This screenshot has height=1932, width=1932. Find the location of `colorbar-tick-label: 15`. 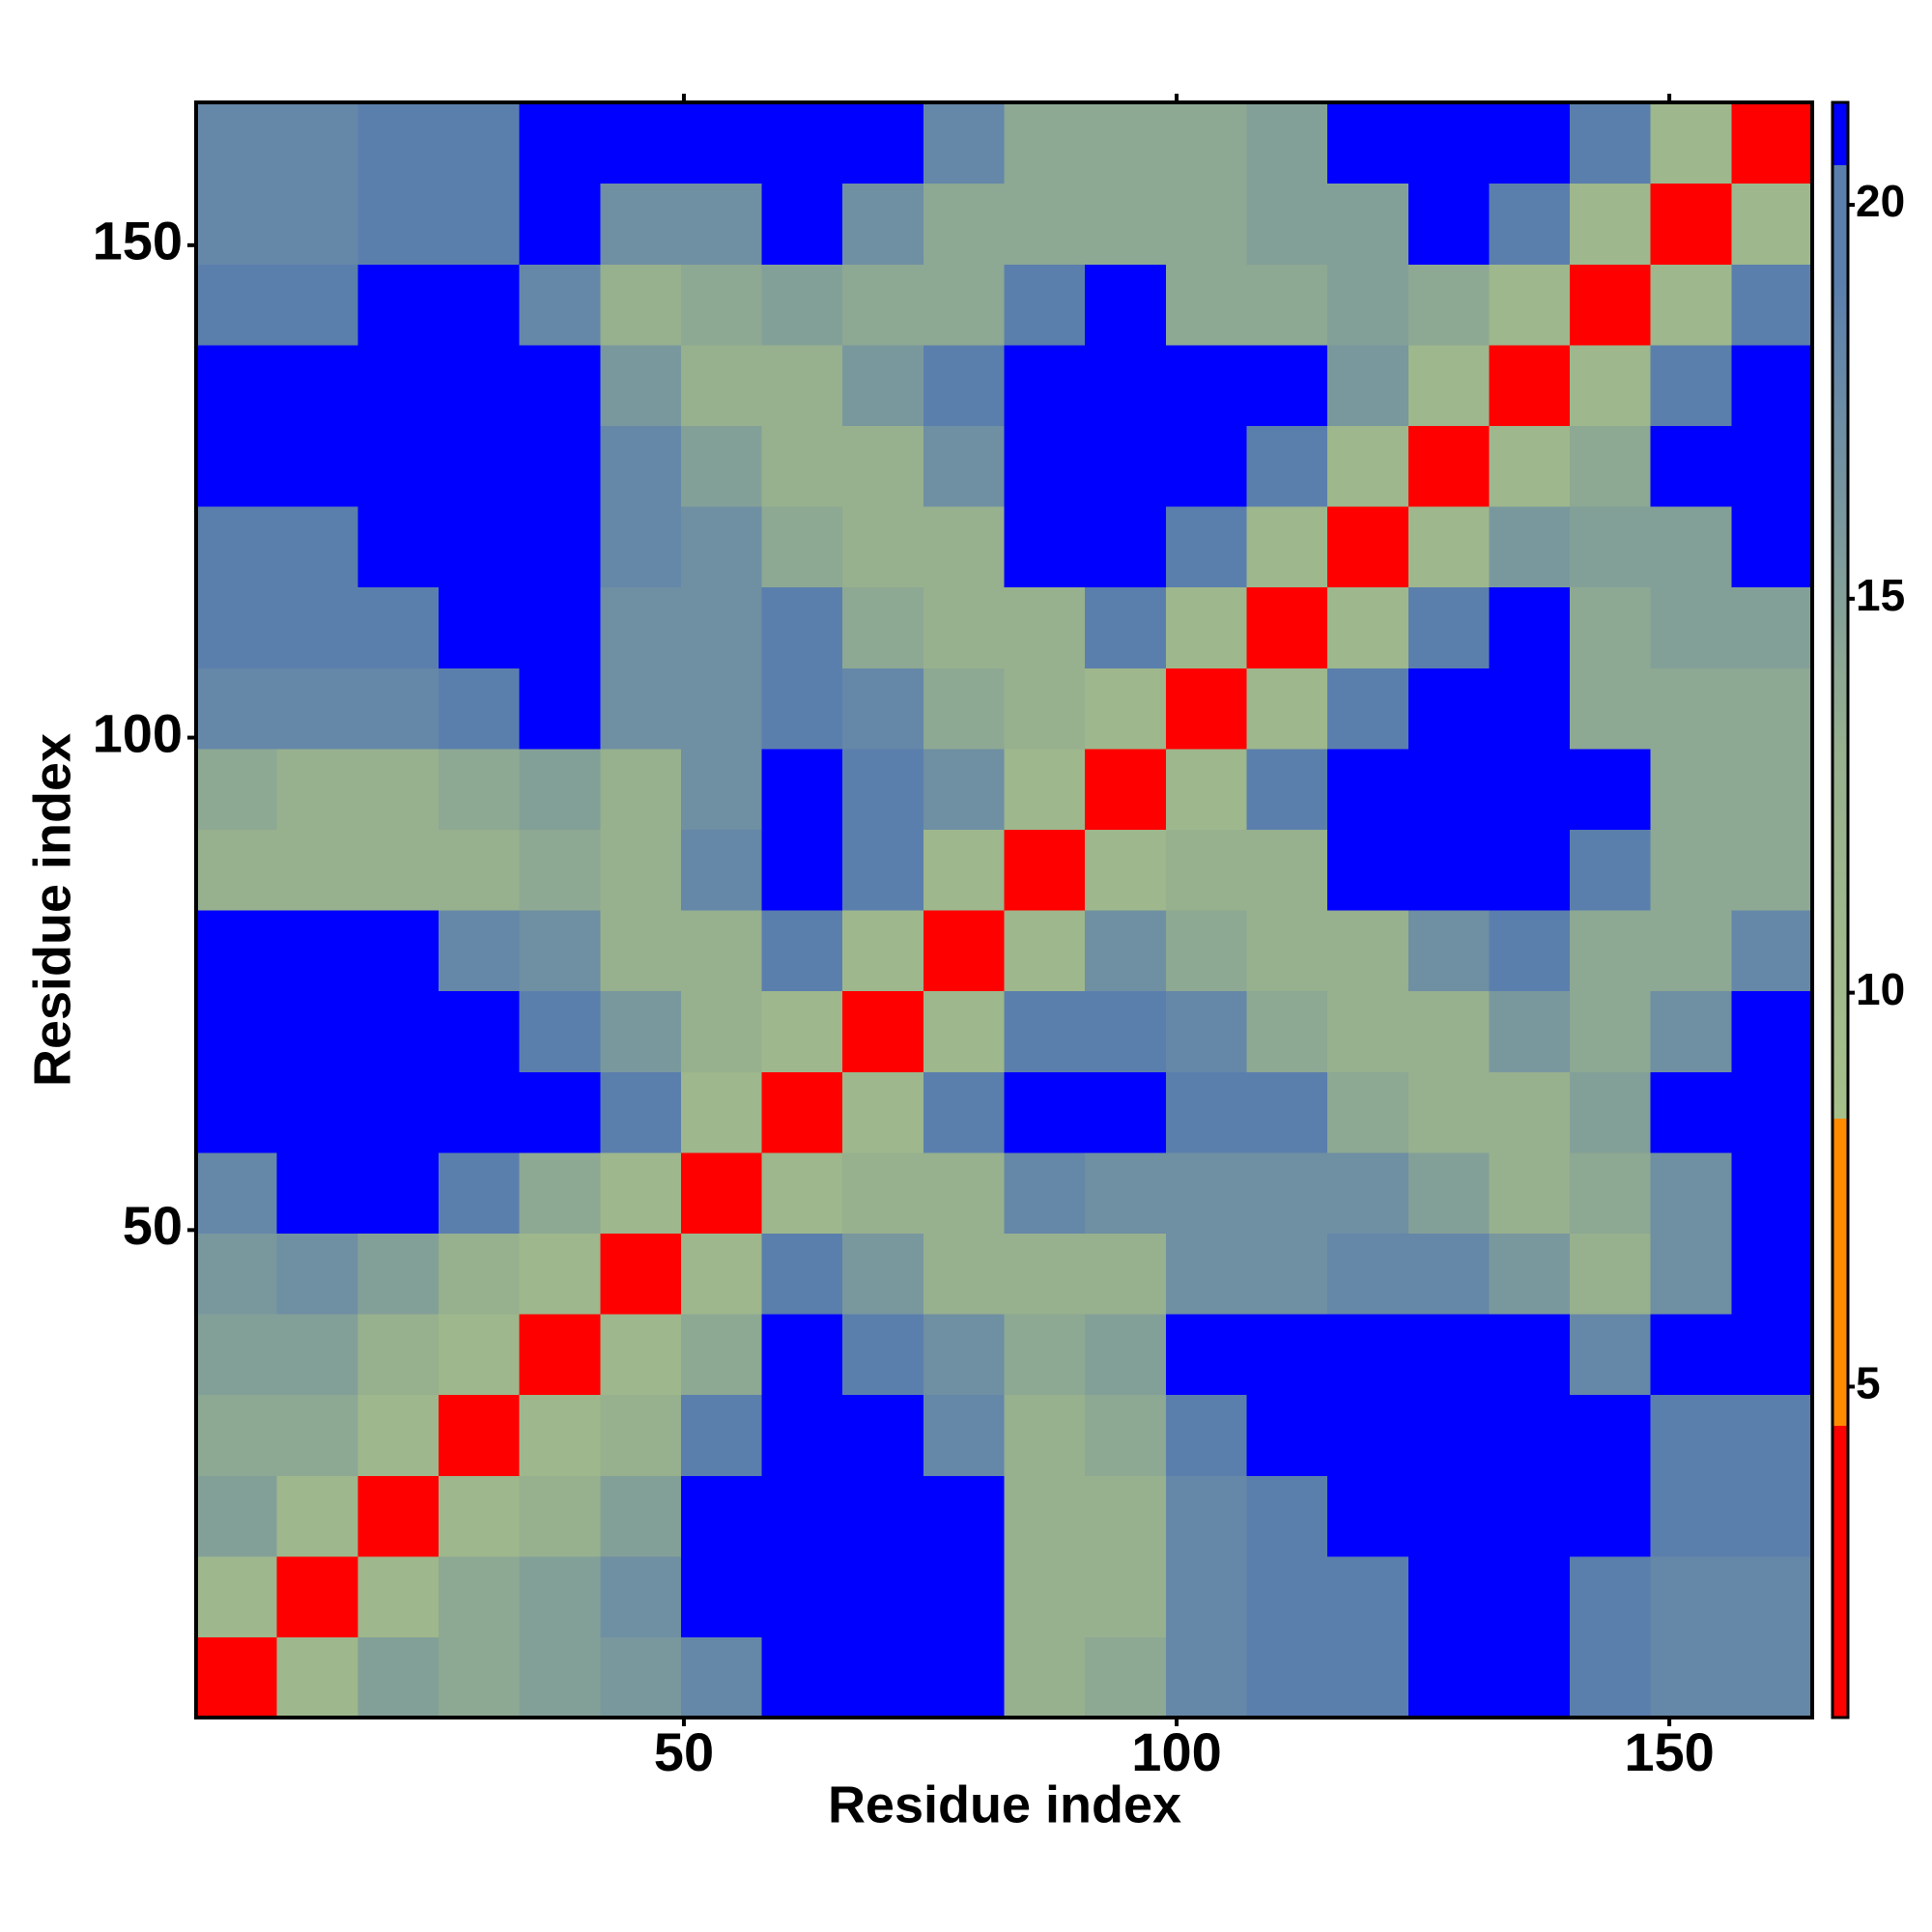

colorbar-tick-label: 15 is located at coordinates (1880, 595).